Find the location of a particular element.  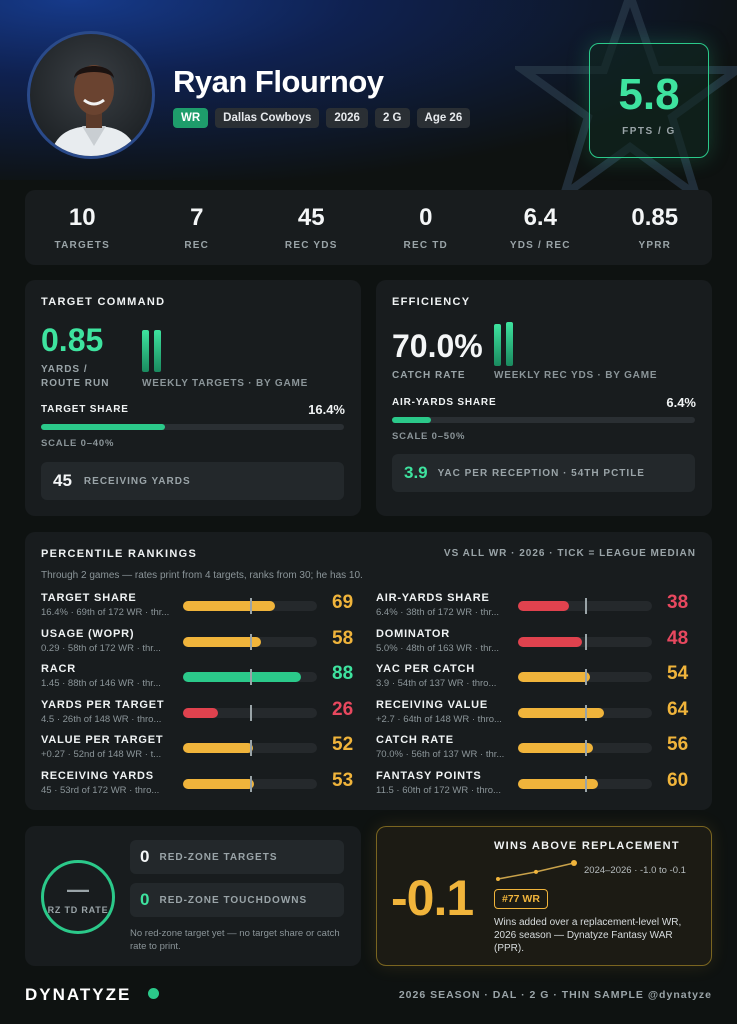

weekly-targets-chart is located at coordinates (151, 351).